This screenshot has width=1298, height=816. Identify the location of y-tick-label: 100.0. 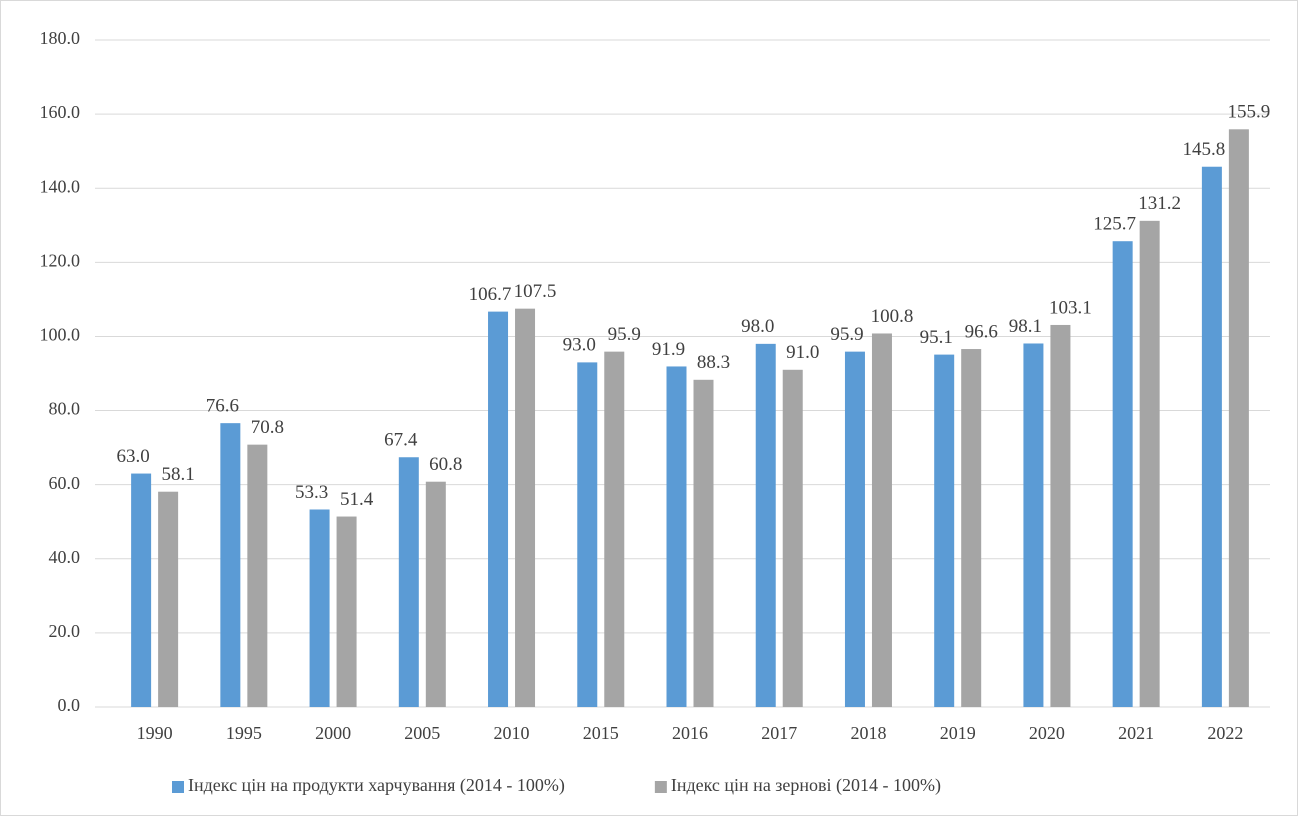
(60, 335).